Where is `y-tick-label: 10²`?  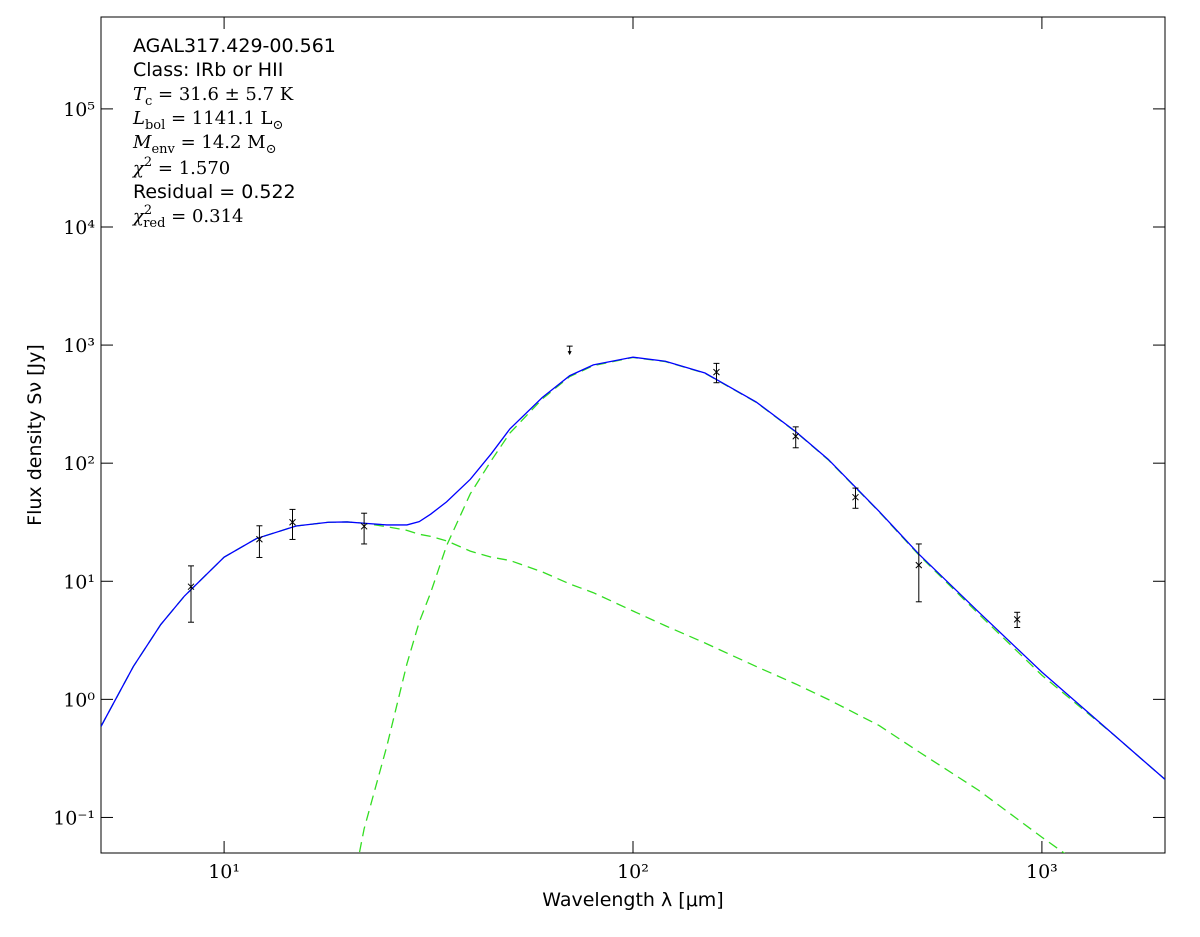 y-tick-label: 10² is located at coordinates (79, 464).